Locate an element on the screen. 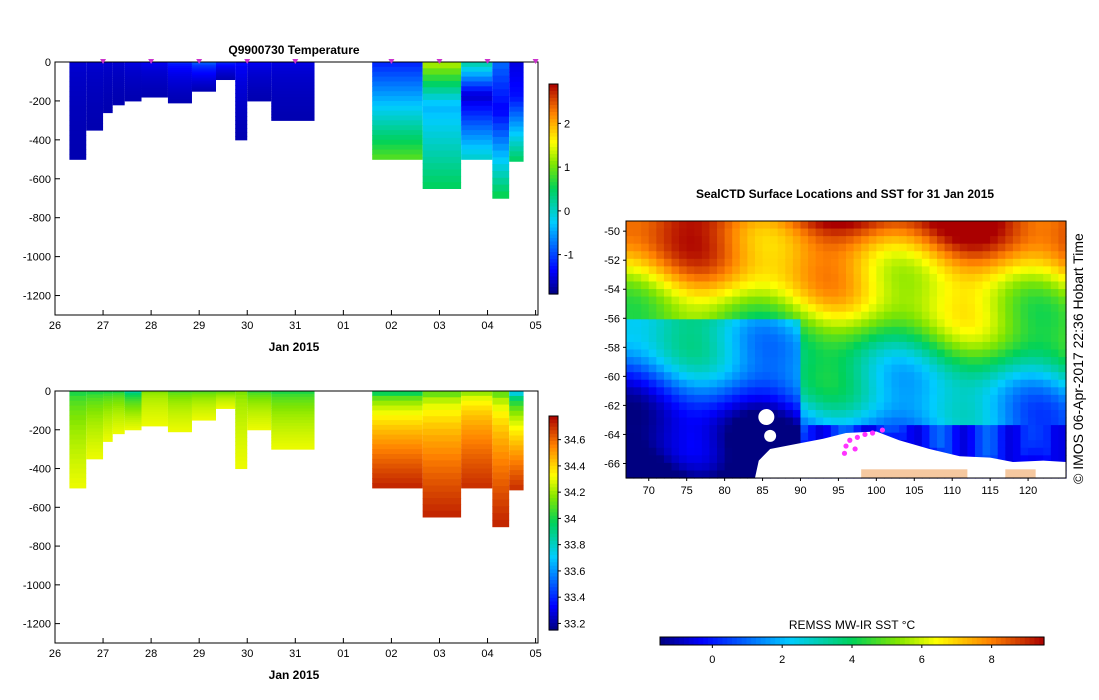 This screenshot has height=700, width=1099. x-tick-label: 05 is located at coordinates (535, 654).